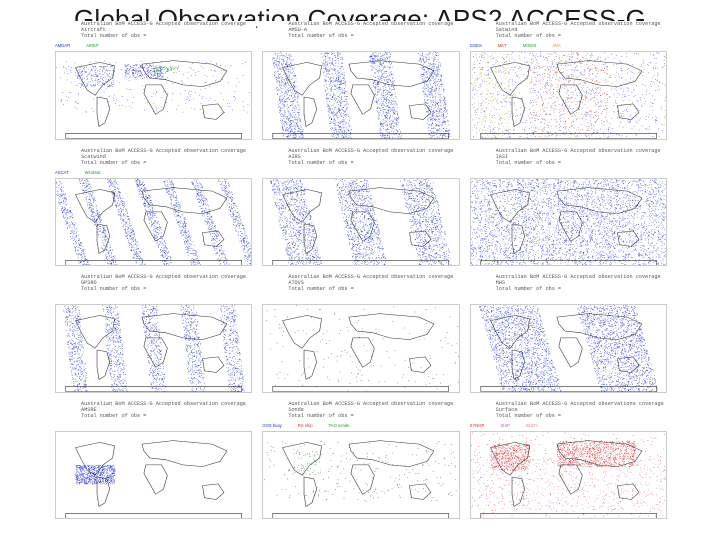  Describe the element at coordinates (502, 45) in the screenshot. I see `legend-entry: MET` at that location.